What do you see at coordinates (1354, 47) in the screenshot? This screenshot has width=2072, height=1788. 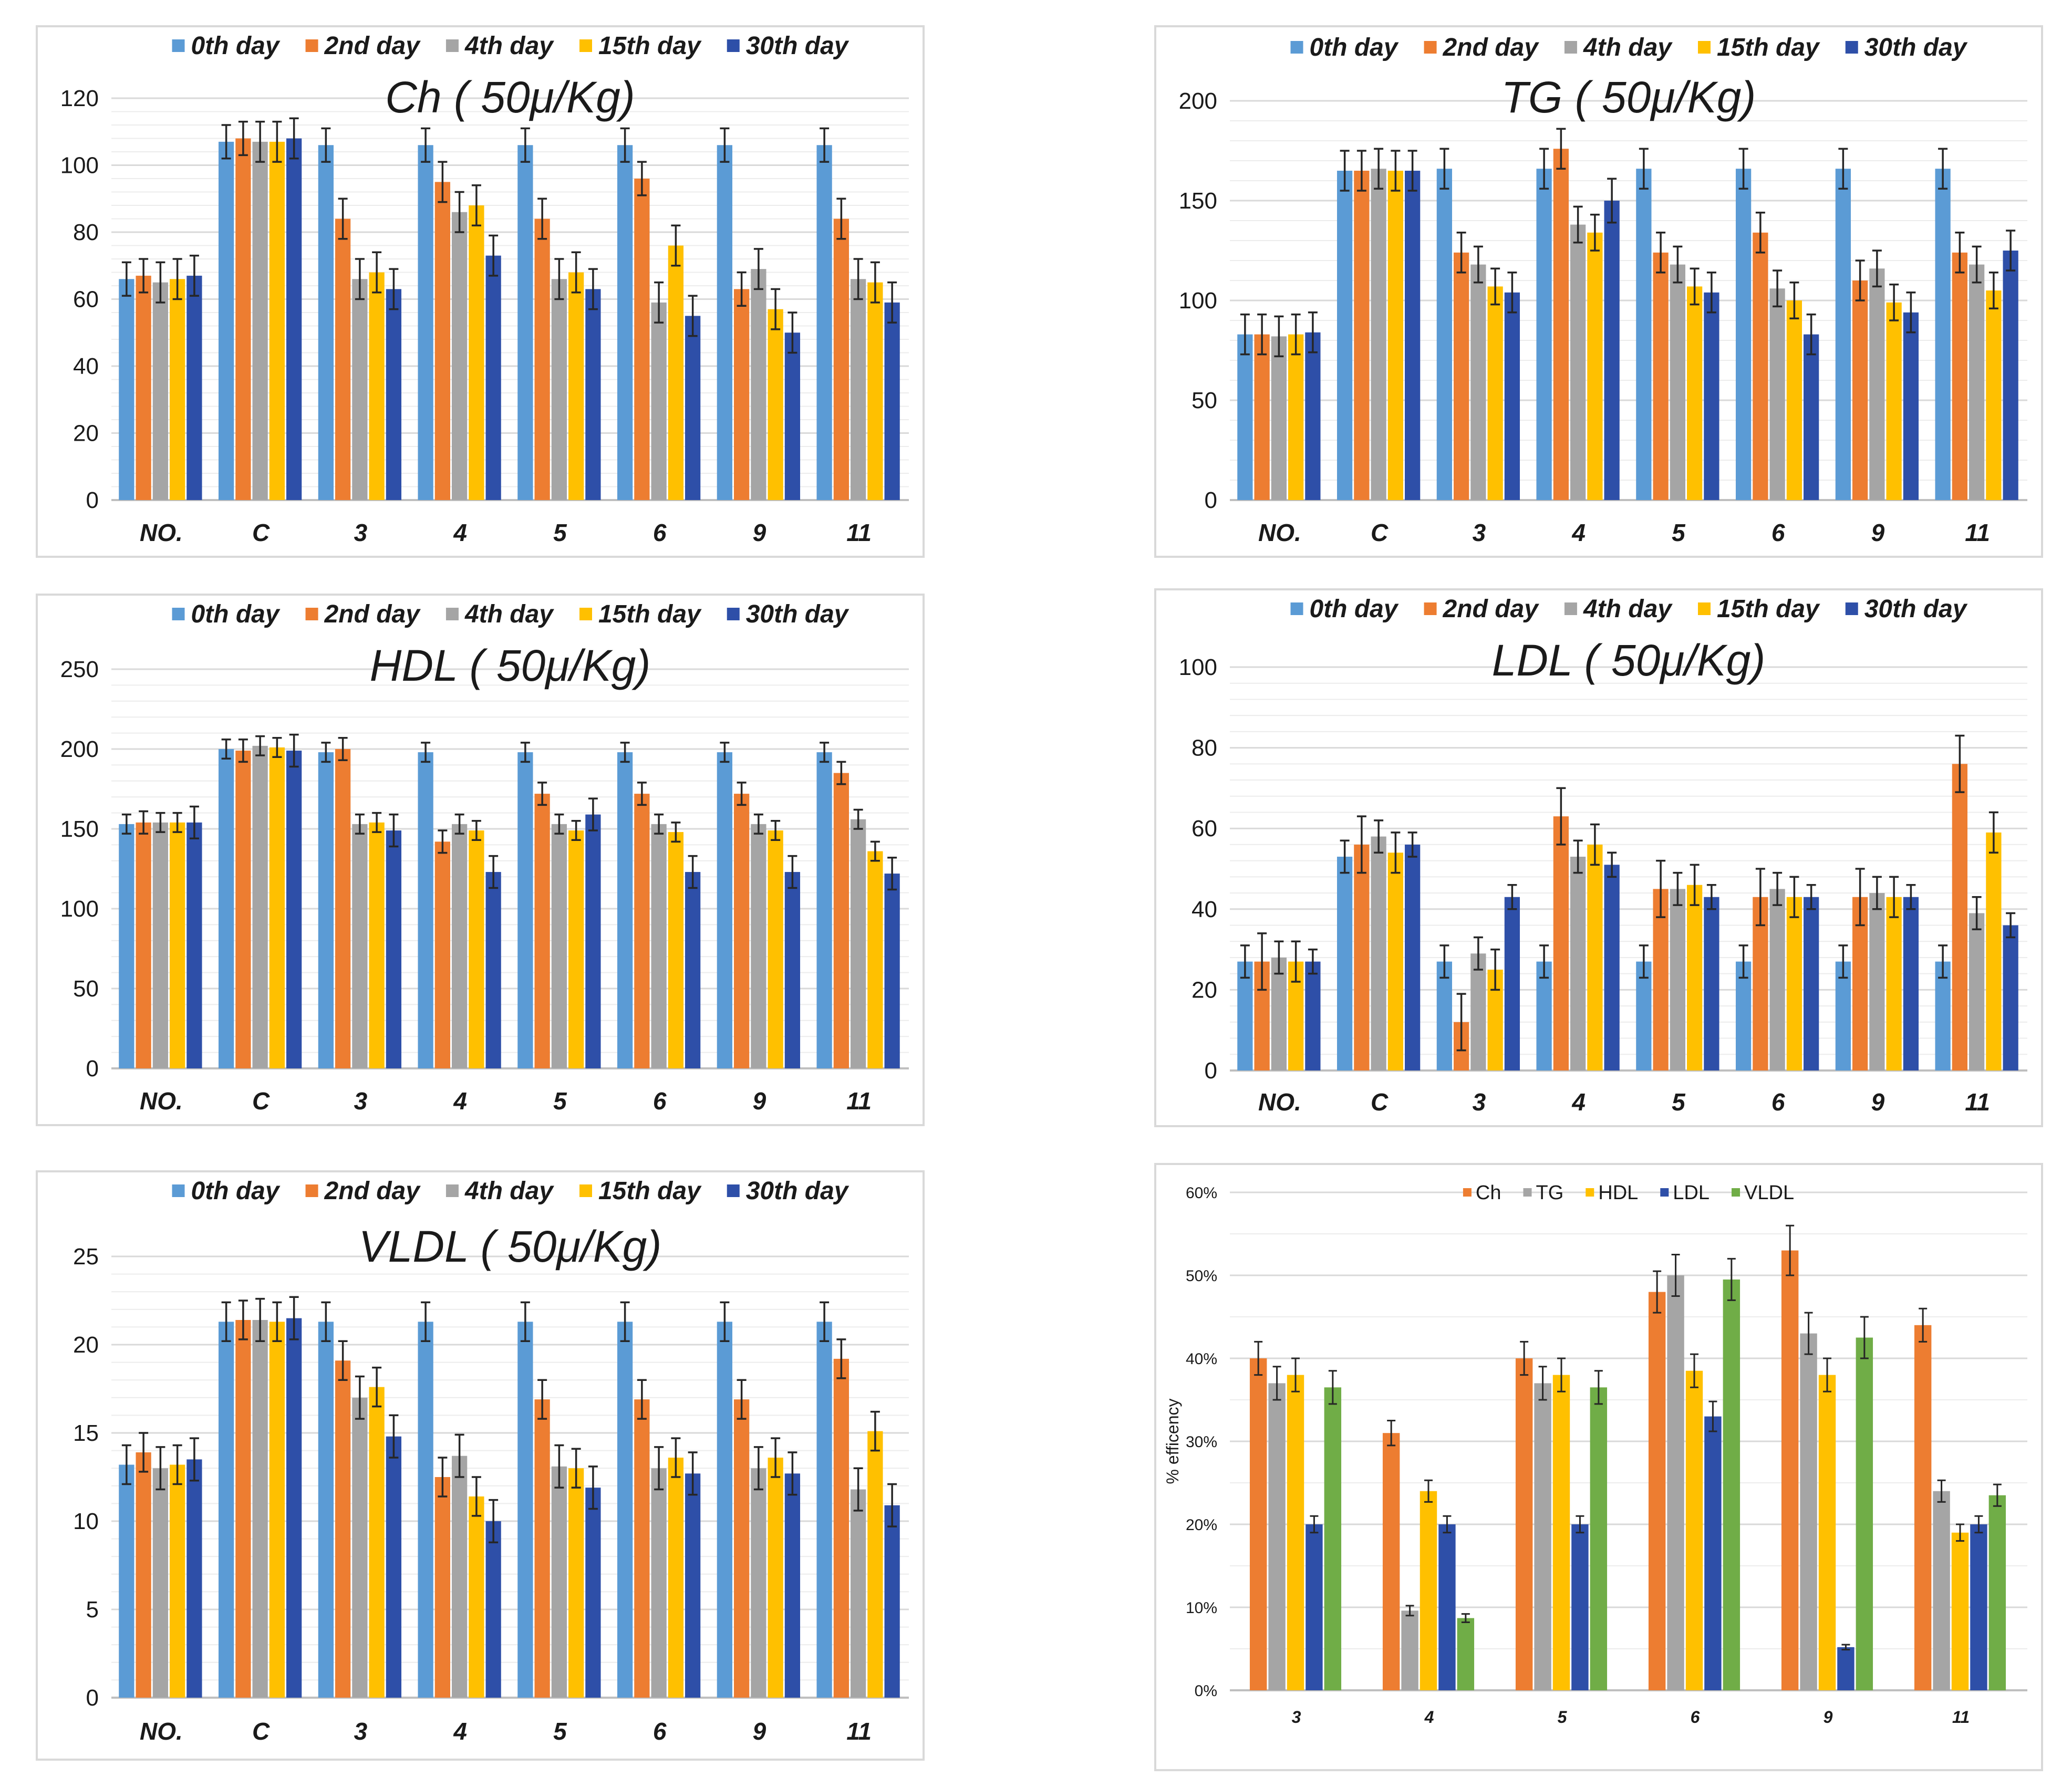 I see `legend-label: 0th day` at bounding box center [1354, 47].